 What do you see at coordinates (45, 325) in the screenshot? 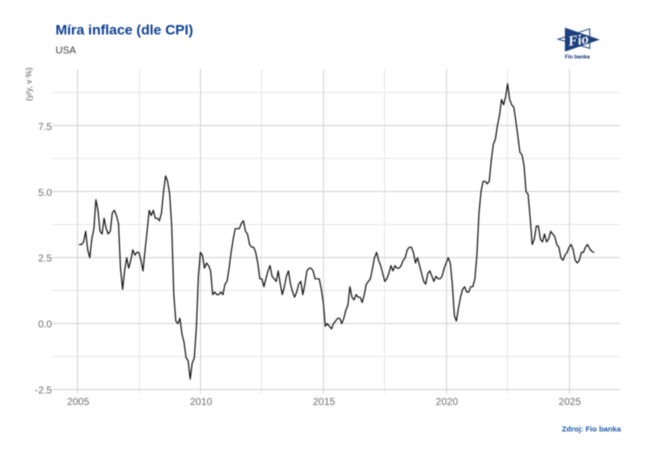
I see `svg-text: 0.0` at bounding box center [45, 325].